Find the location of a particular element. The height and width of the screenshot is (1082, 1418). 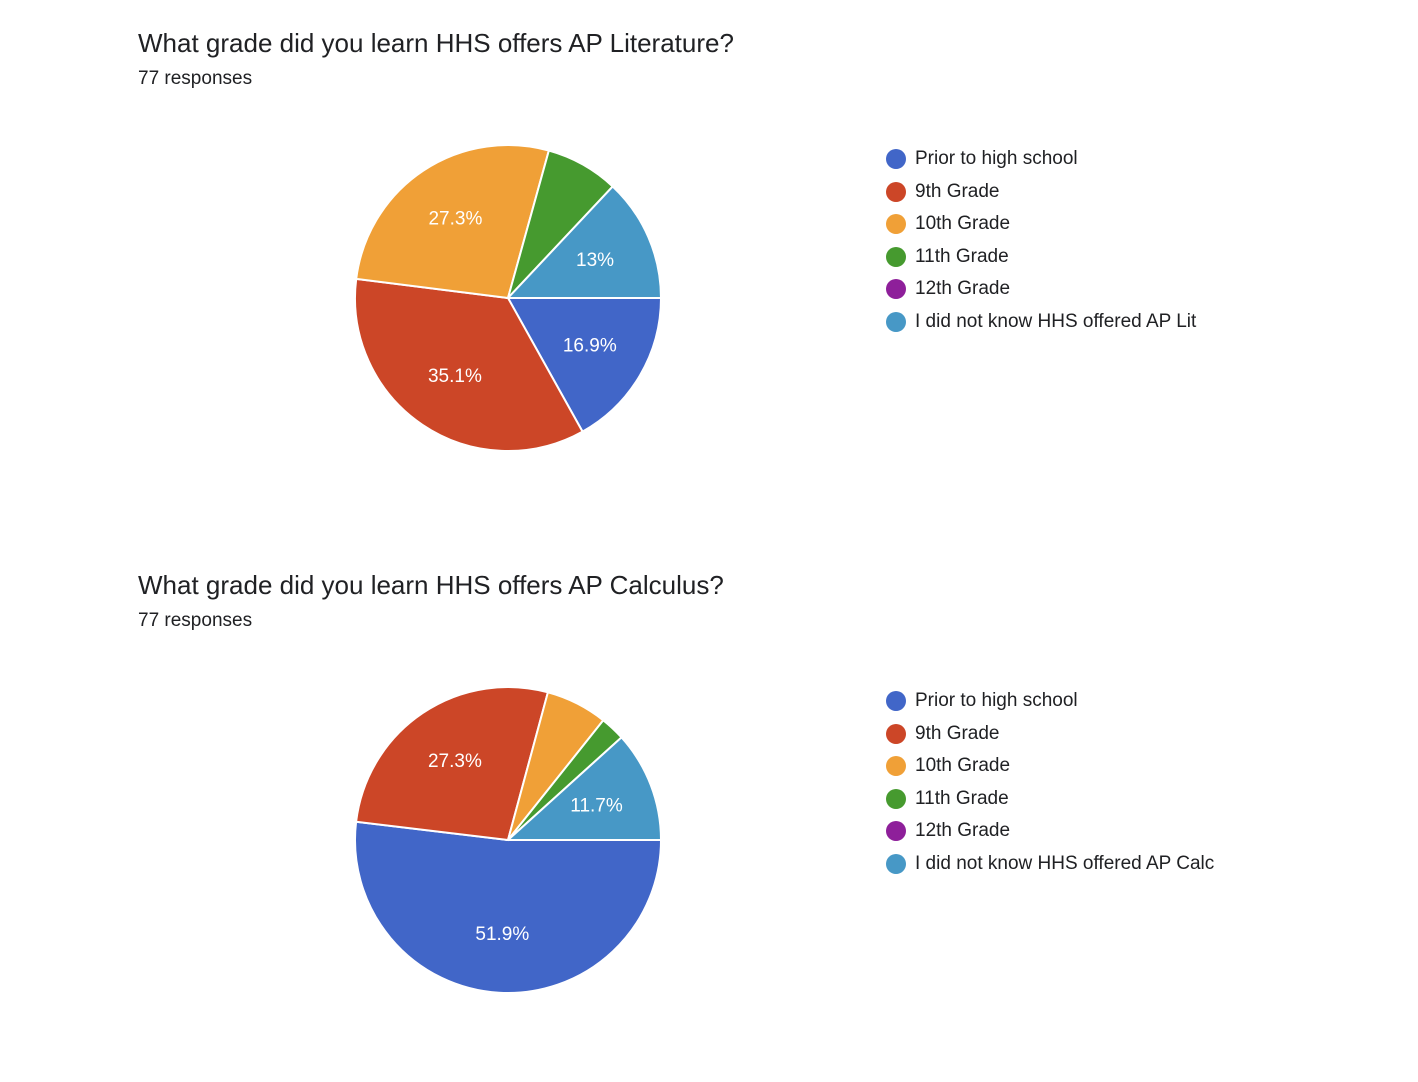

slice-percent-label: 51.9% is located at coordinates (502, 934).